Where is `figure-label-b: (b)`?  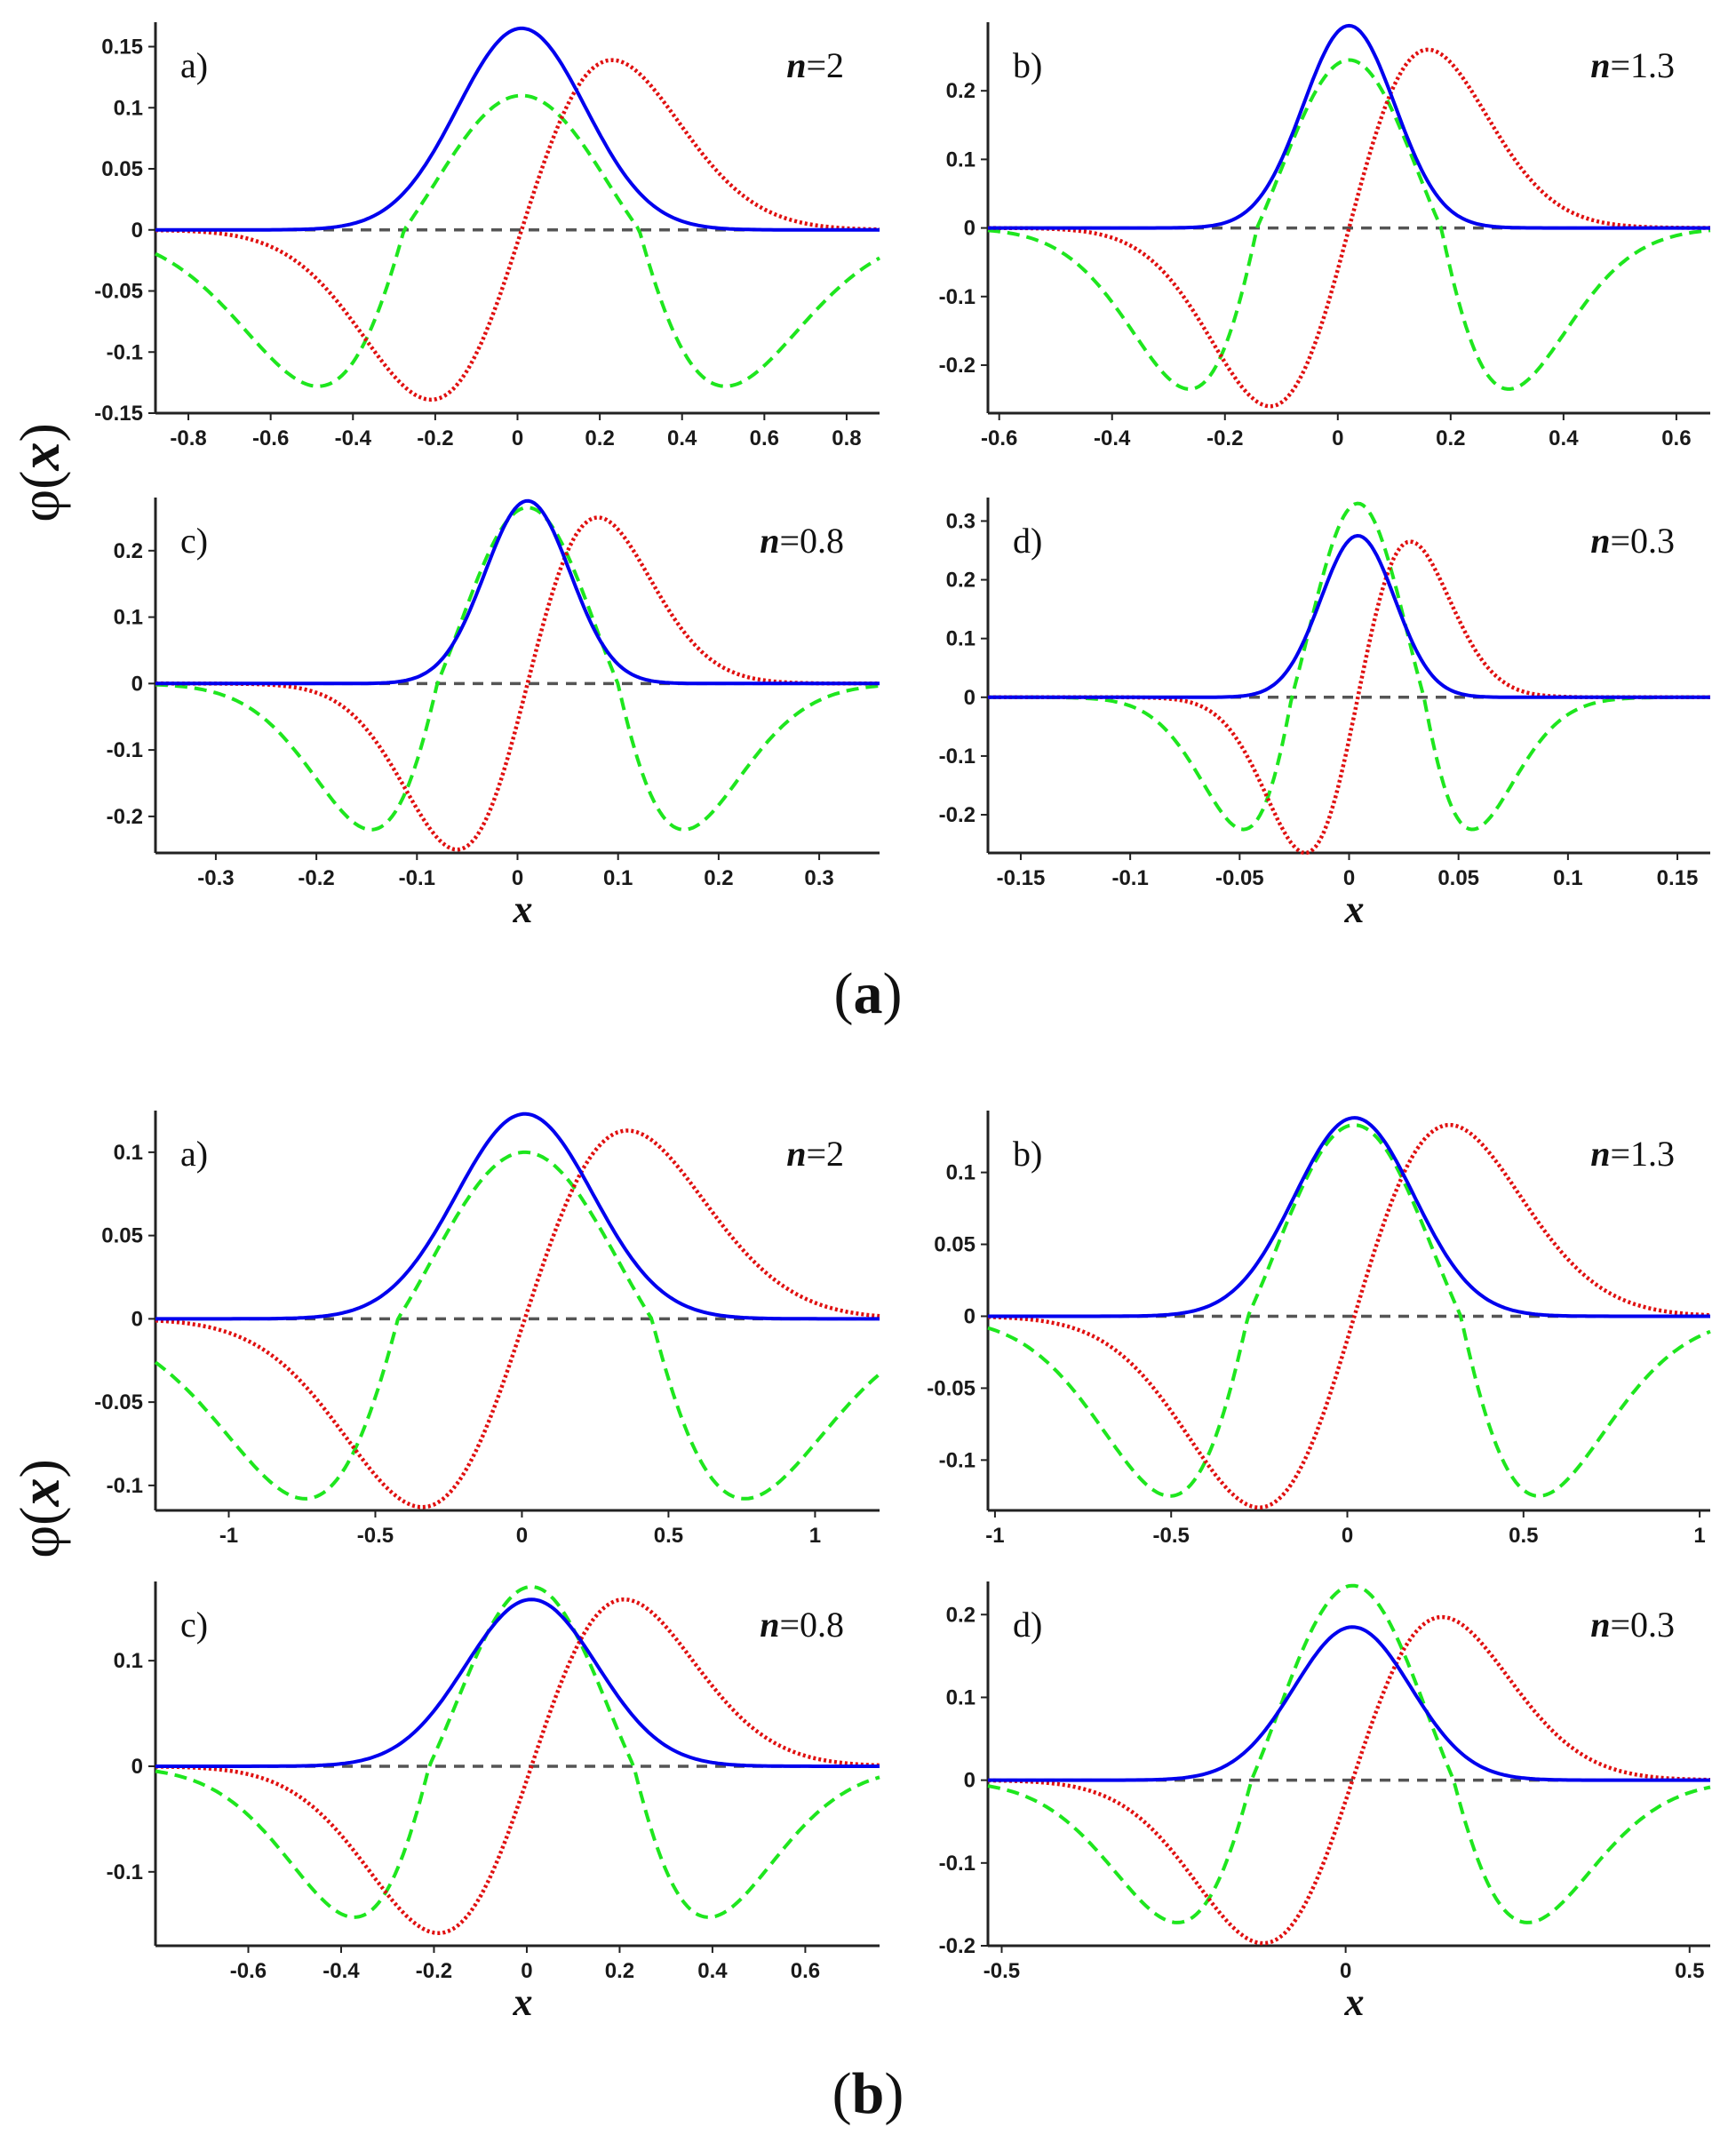 figure-label-b: (b) is located at coordinates (868, 2093).